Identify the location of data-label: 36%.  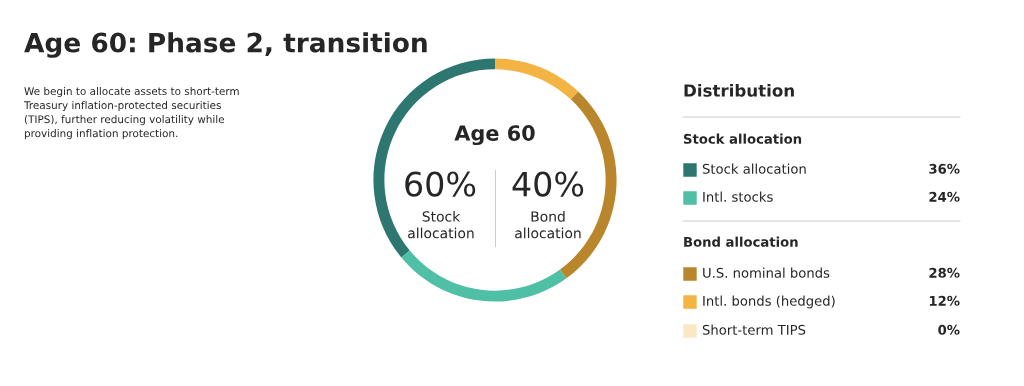
(944, 168).